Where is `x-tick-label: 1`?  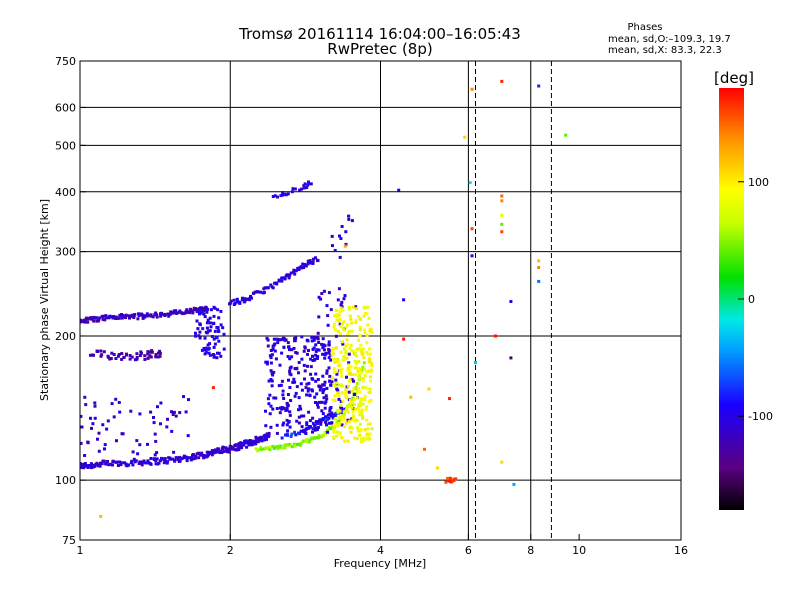 x-tick-label: 1 is located at coordinates (80, 550).